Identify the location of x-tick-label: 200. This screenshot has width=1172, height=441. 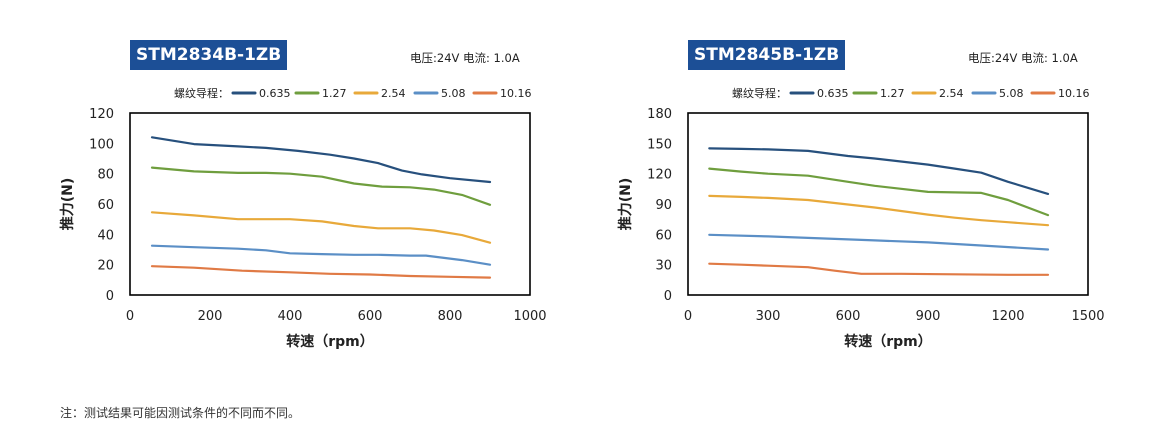
(210, 316).